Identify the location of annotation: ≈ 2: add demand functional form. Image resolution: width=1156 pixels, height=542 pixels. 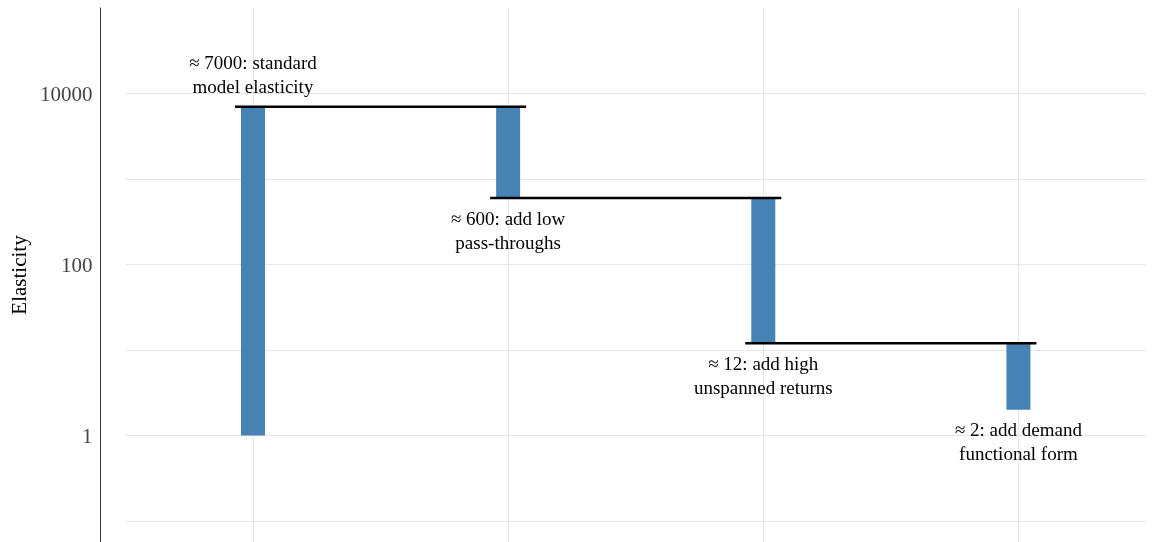
(1018, 442).